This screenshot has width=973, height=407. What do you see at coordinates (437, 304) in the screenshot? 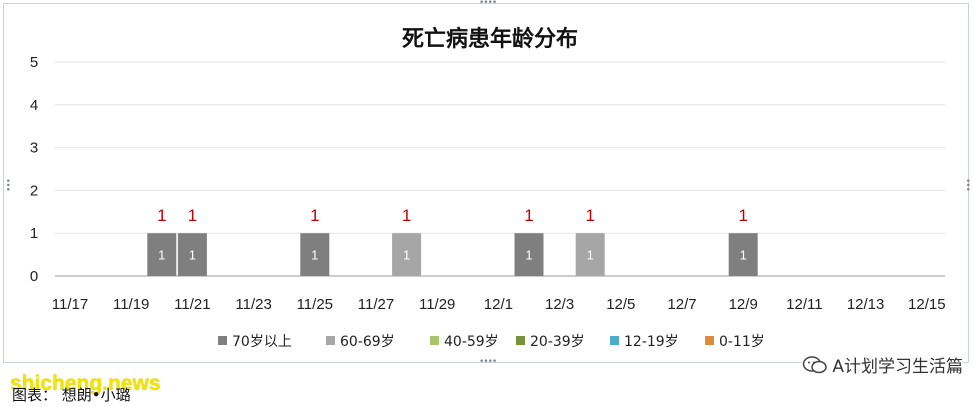
I see `x-tick-label: 11/29` at bounding box center [437, 304].